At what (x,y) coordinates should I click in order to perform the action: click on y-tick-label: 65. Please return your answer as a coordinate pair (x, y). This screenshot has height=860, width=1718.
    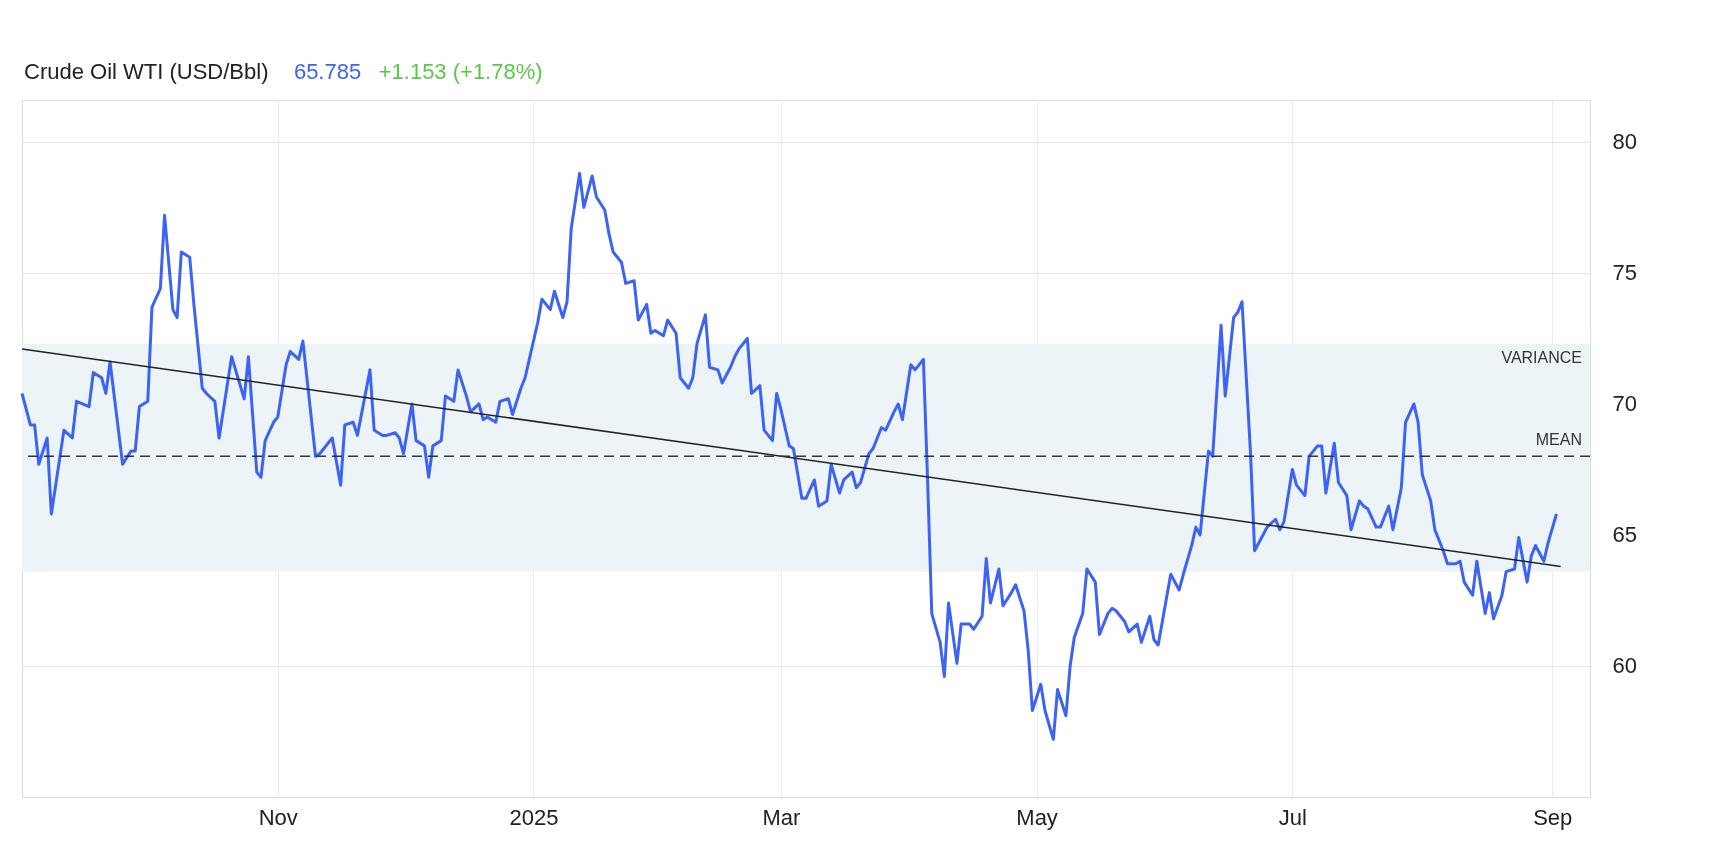
    Looking at the image, I should click on (1624, 535).